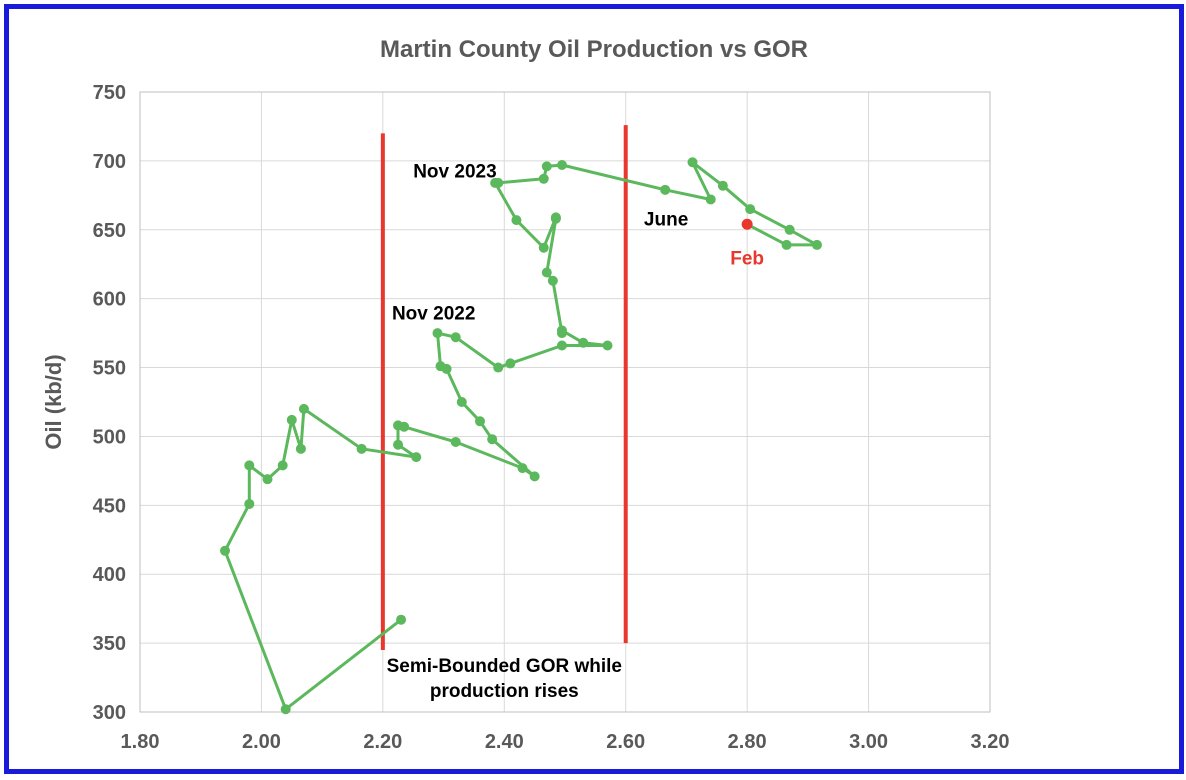  Describe the element at coordinates (666, 220) in the screenshot. I see `annotation-label: June` at that location.